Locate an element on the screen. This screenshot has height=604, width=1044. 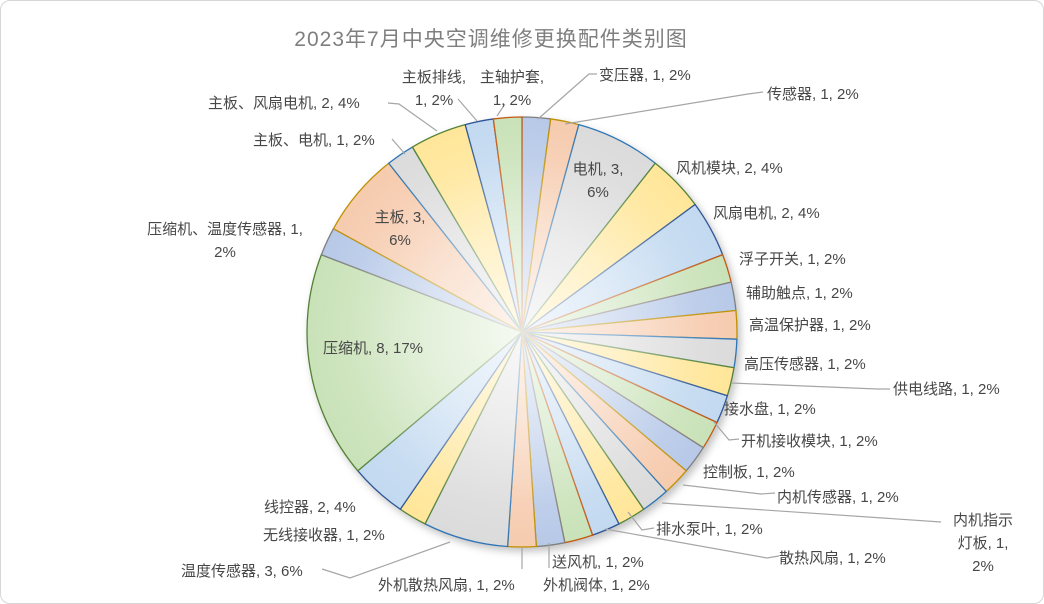
slice-label: 接水盘, 1, 2% is located at coordinates (770, 409).